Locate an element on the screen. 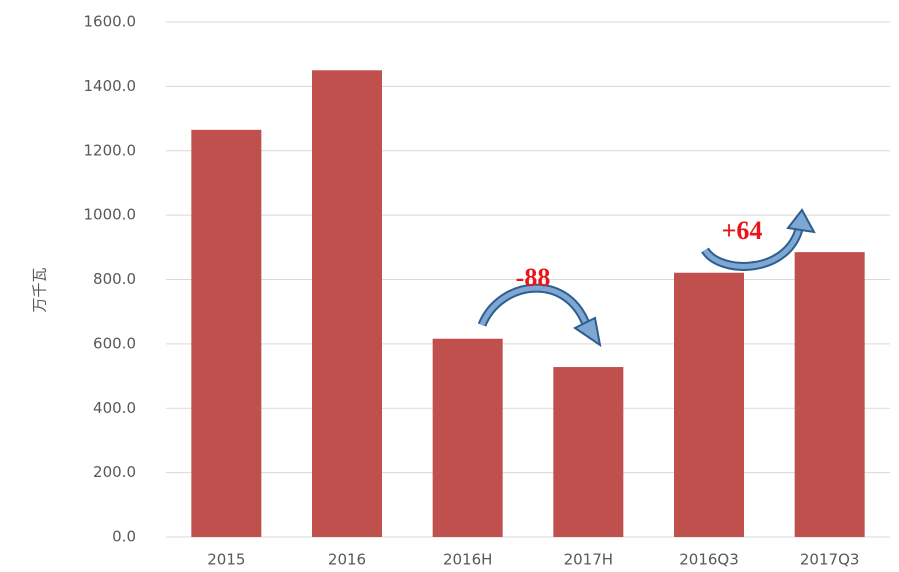 The height and width of the screenshot is (572, 899). x-tick-label: 2016 is located at coordinates (347, 560).